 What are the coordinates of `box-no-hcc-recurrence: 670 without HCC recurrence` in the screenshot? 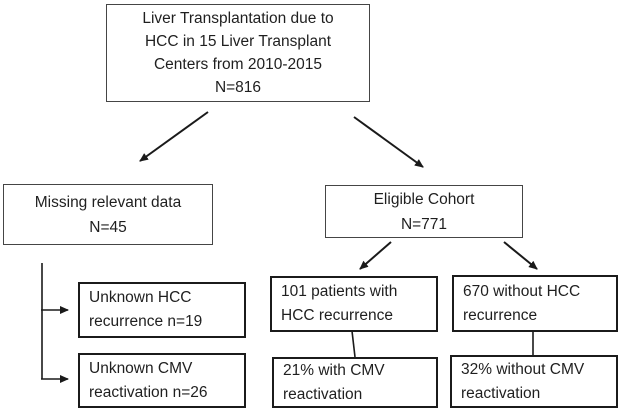 It's located at (535, 303).